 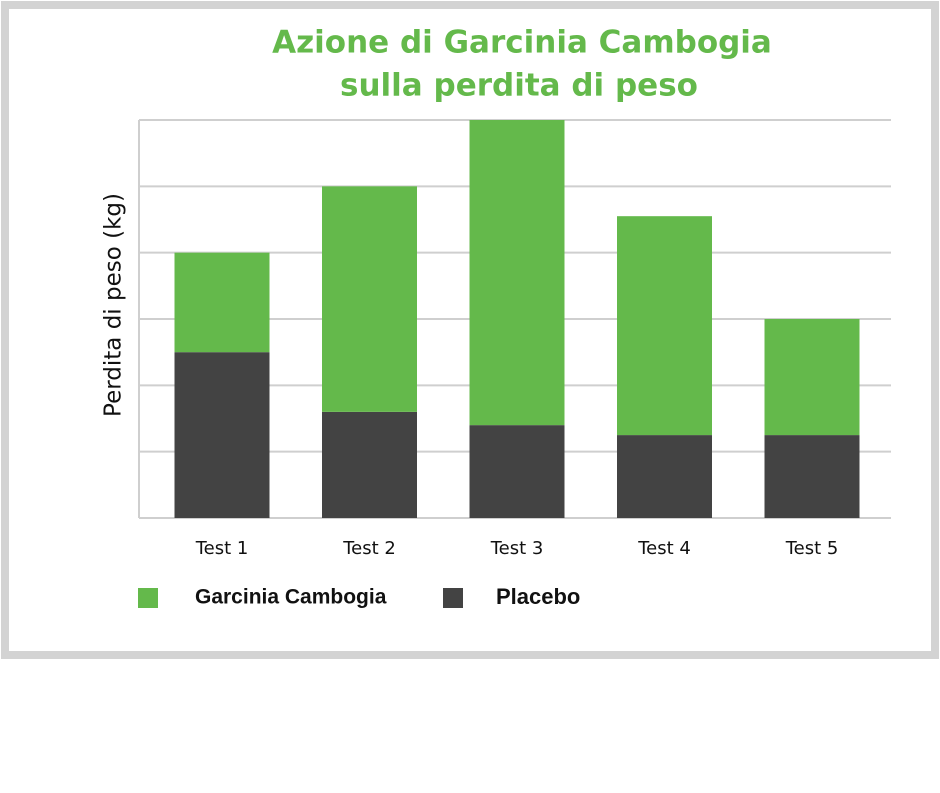 I want to click on x-tick-label: Test 4, so click(x=664, y=548).